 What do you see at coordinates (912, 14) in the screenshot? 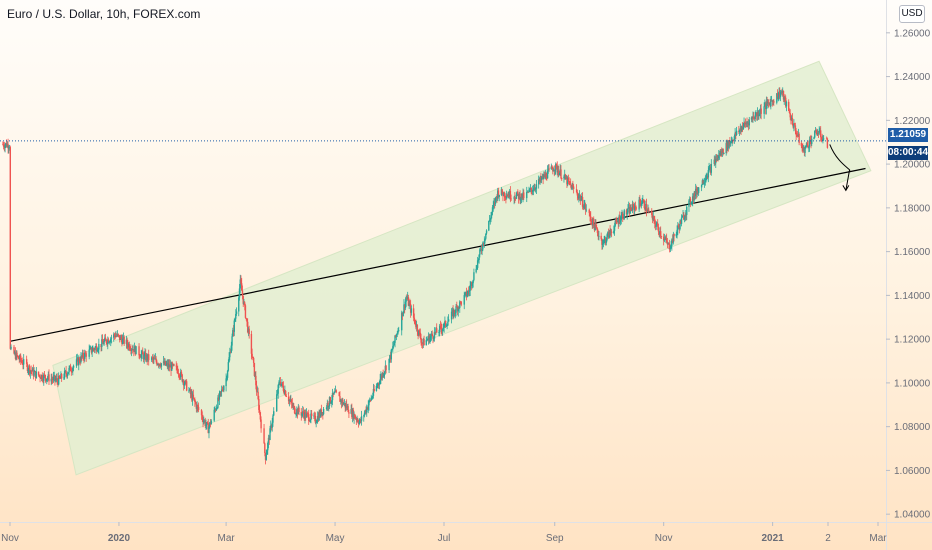
I see `currency-button: USD` at bounding box center [912, 14].